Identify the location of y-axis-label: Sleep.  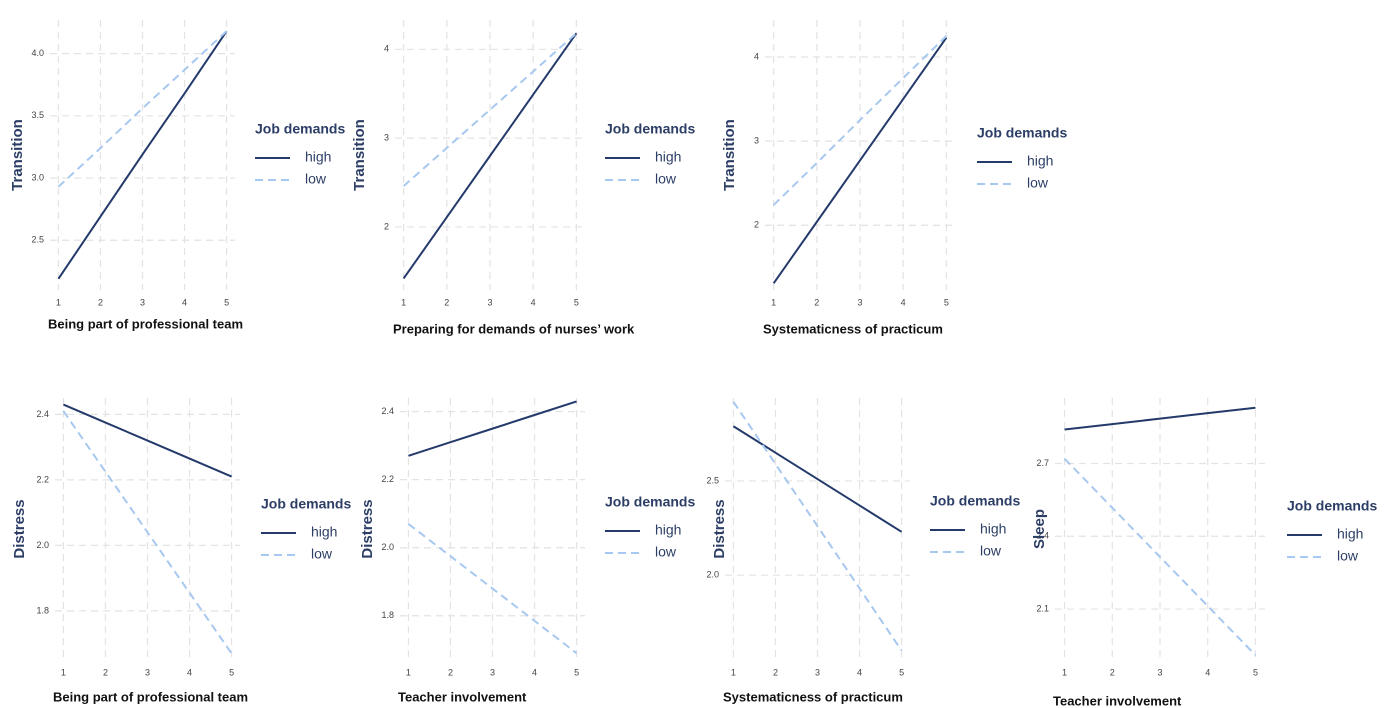
(1039, 529).